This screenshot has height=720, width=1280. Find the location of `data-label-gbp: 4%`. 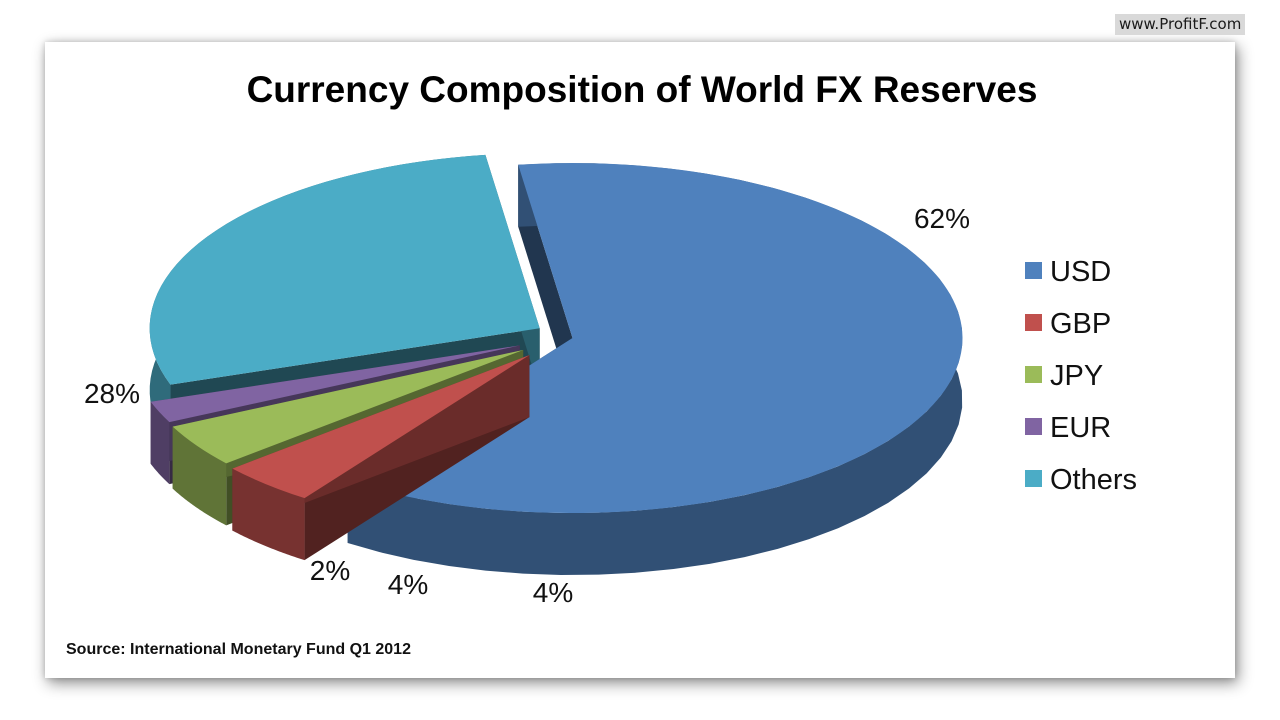

data-label-gbp: 4% is located at coordinates (553, 592).